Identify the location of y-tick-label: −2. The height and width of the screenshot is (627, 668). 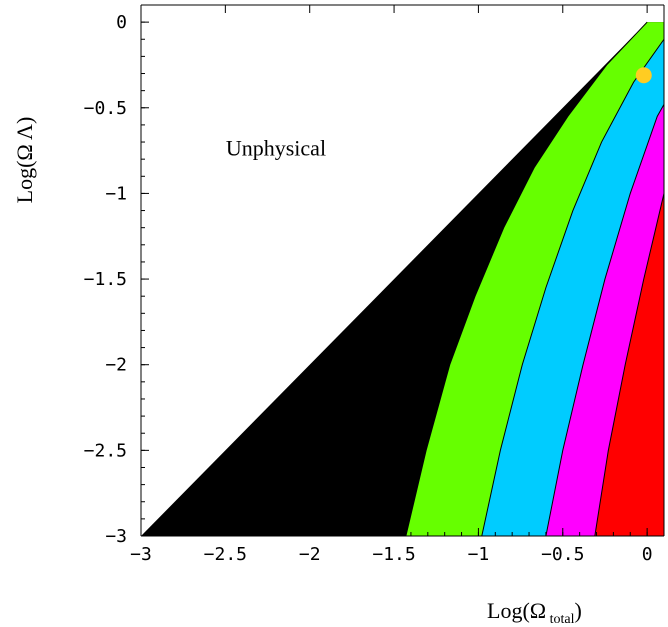
(116, 365).